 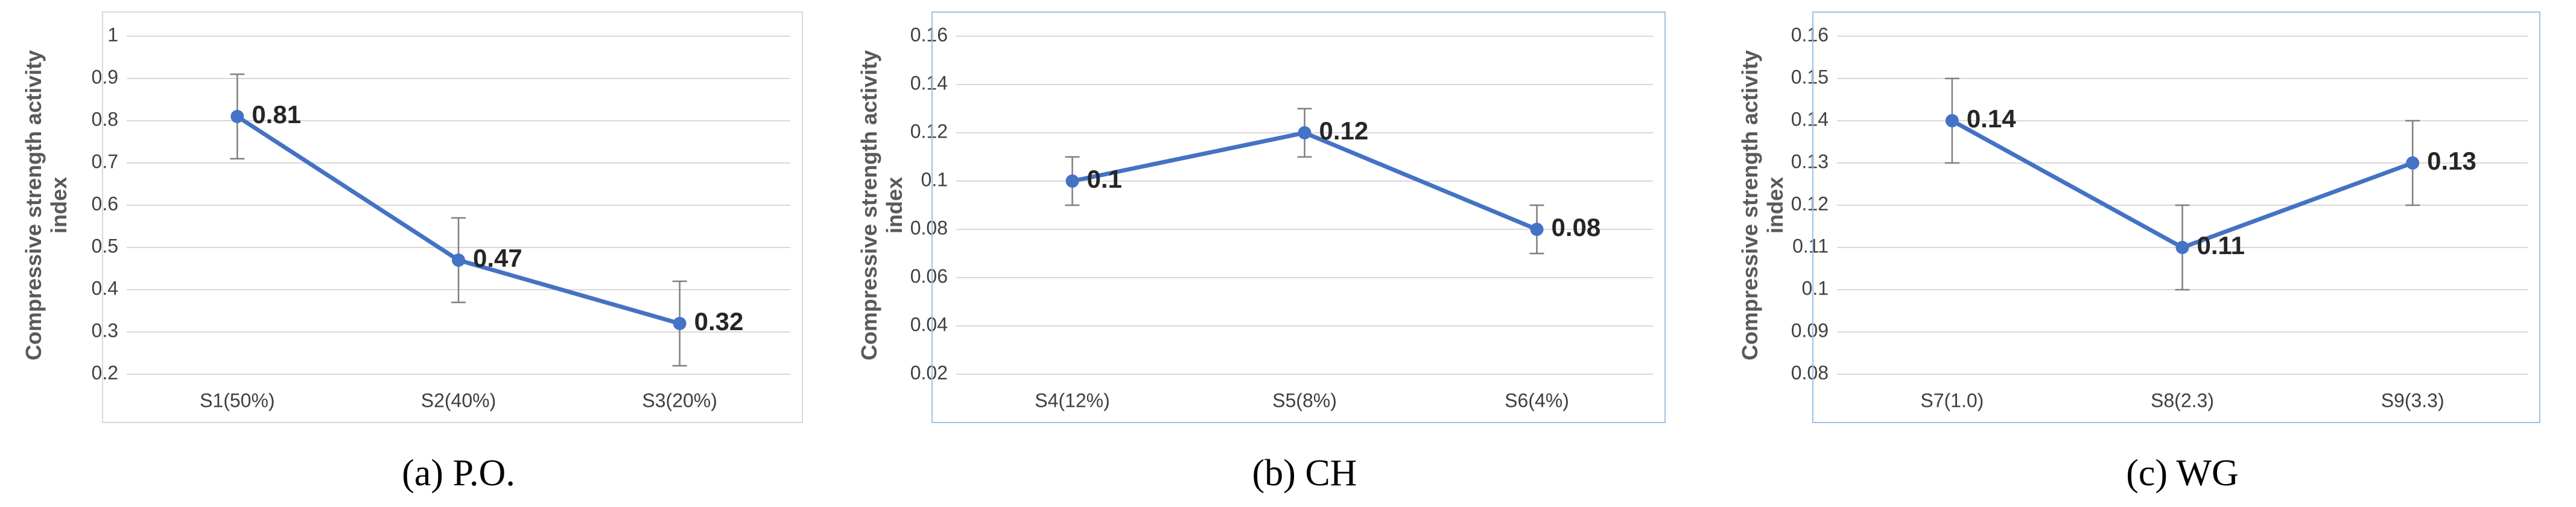 I want to click on x-tick-label: S1(50%), so click(x=238, y=400).